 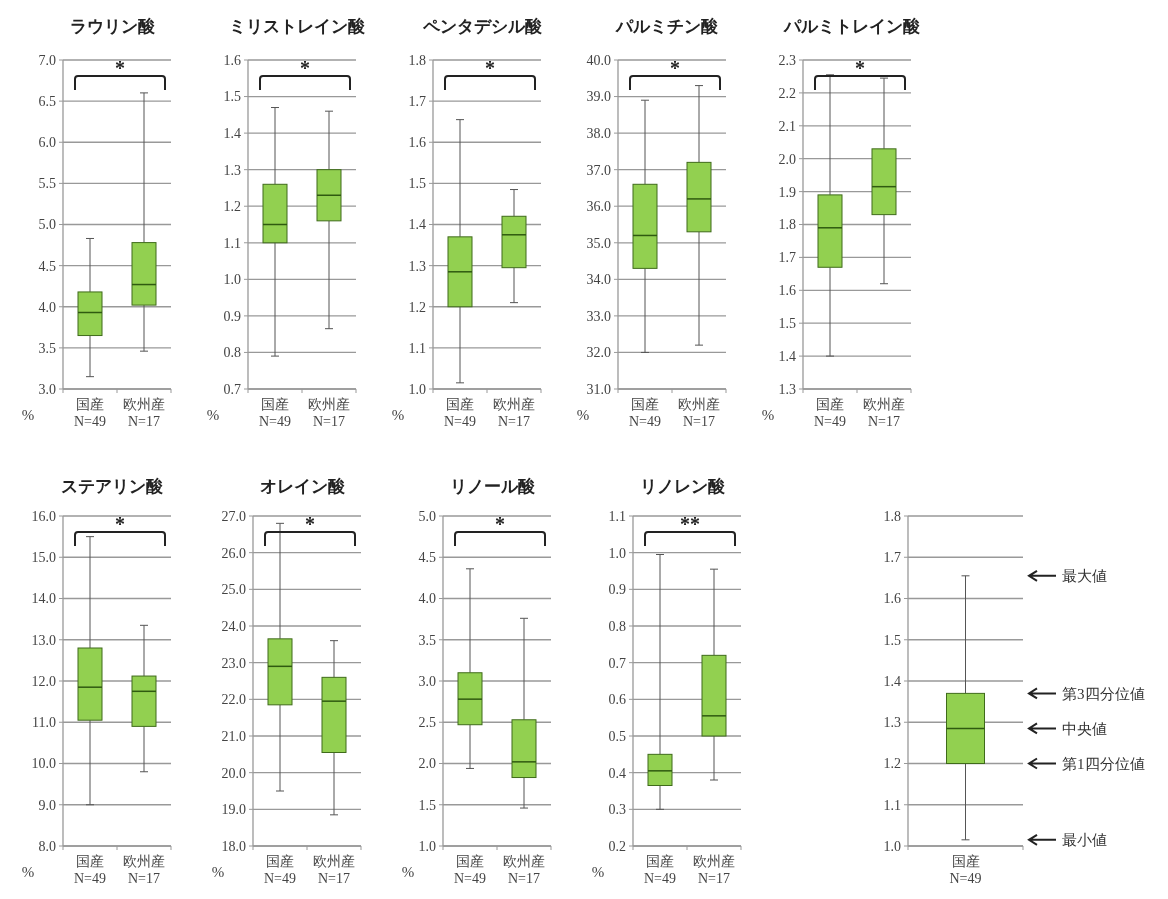 I want to click on y-tick-label: 2.0, so click(x=427, y=764).